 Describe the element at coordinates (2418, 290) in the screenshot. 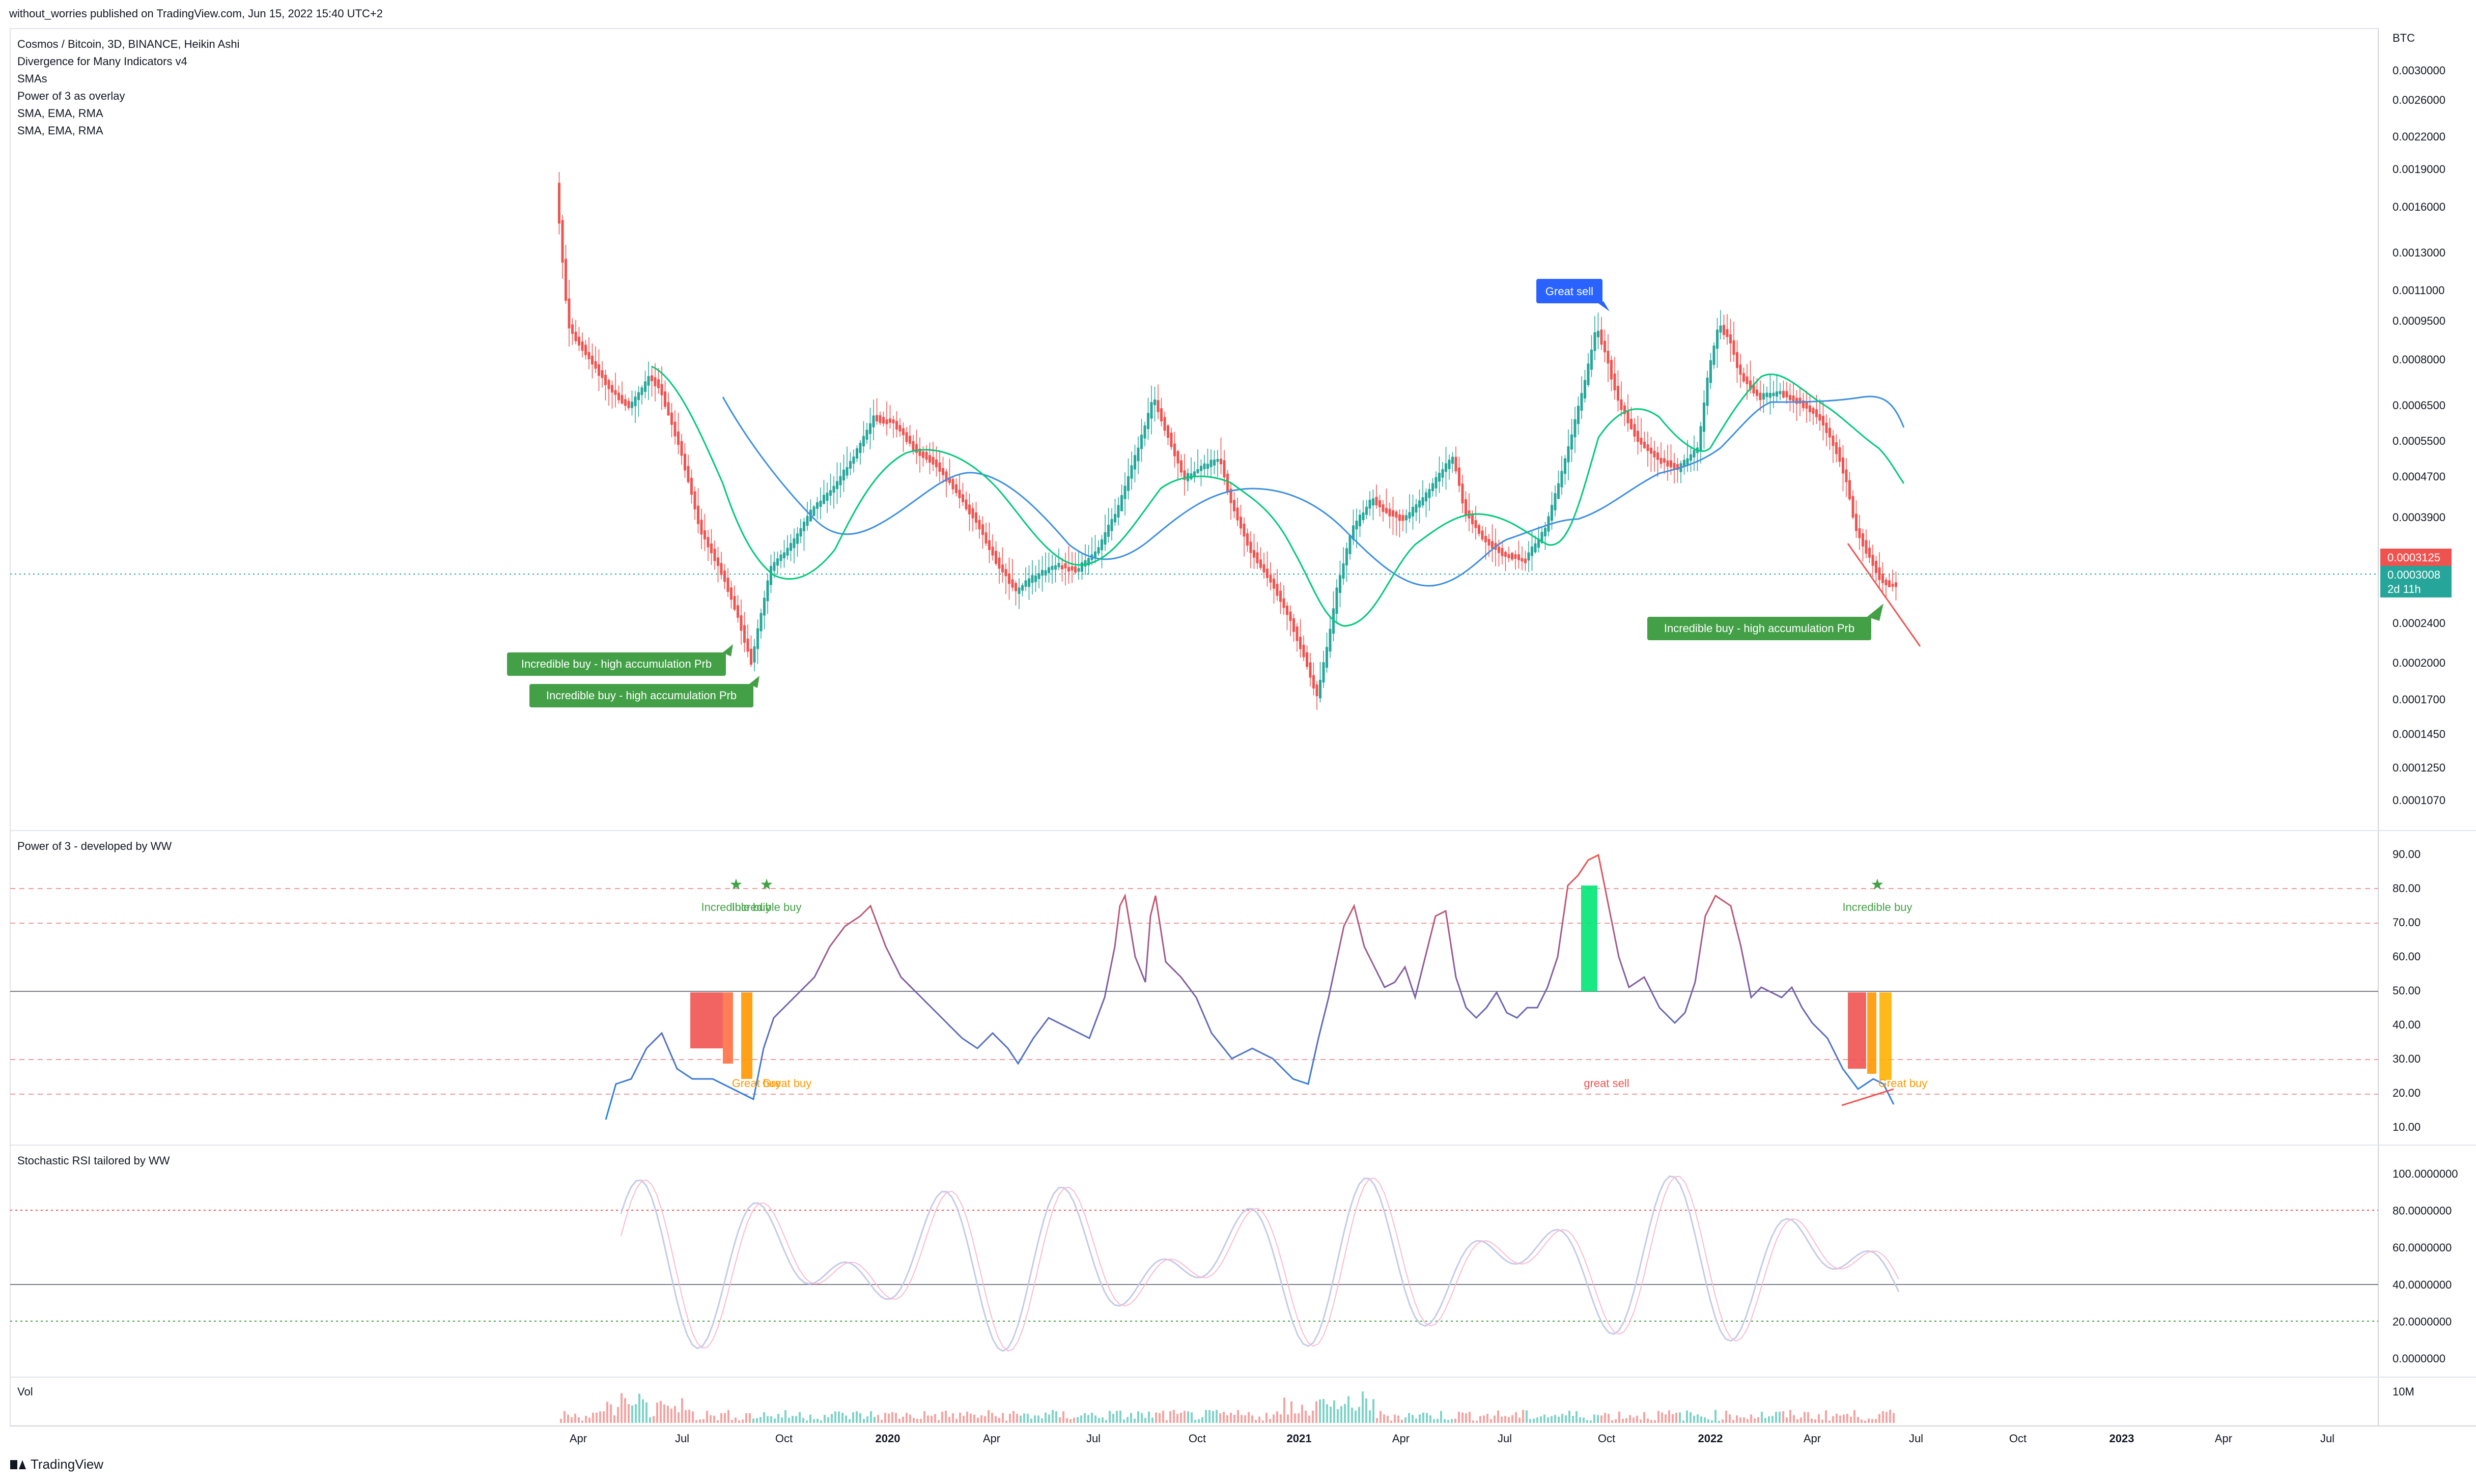

I see `price-tick: 0.0011000` at that location.